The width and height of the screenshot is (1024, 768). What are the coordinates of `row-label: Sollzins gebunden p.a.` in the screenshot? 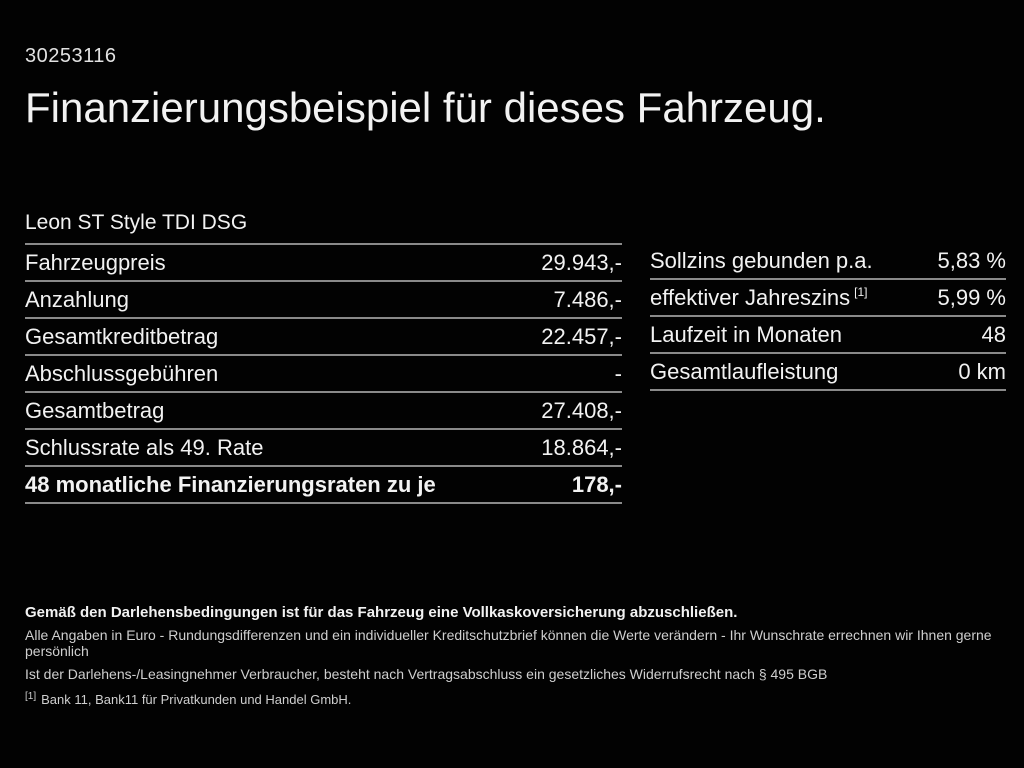 It's located at (761, 261).